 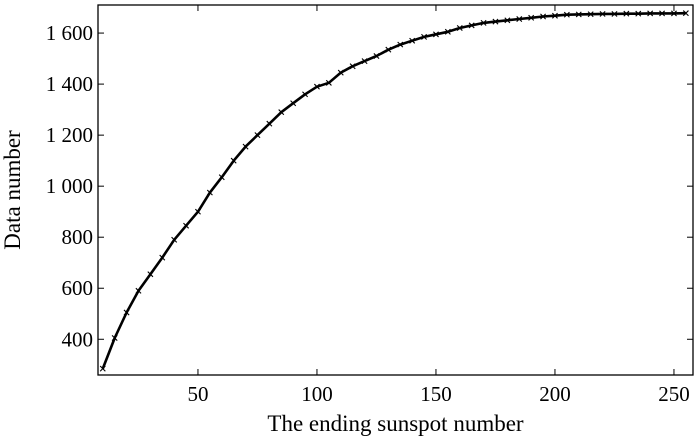 I want to click on y-tick-label: 1 400, so click(x=69, y=84).